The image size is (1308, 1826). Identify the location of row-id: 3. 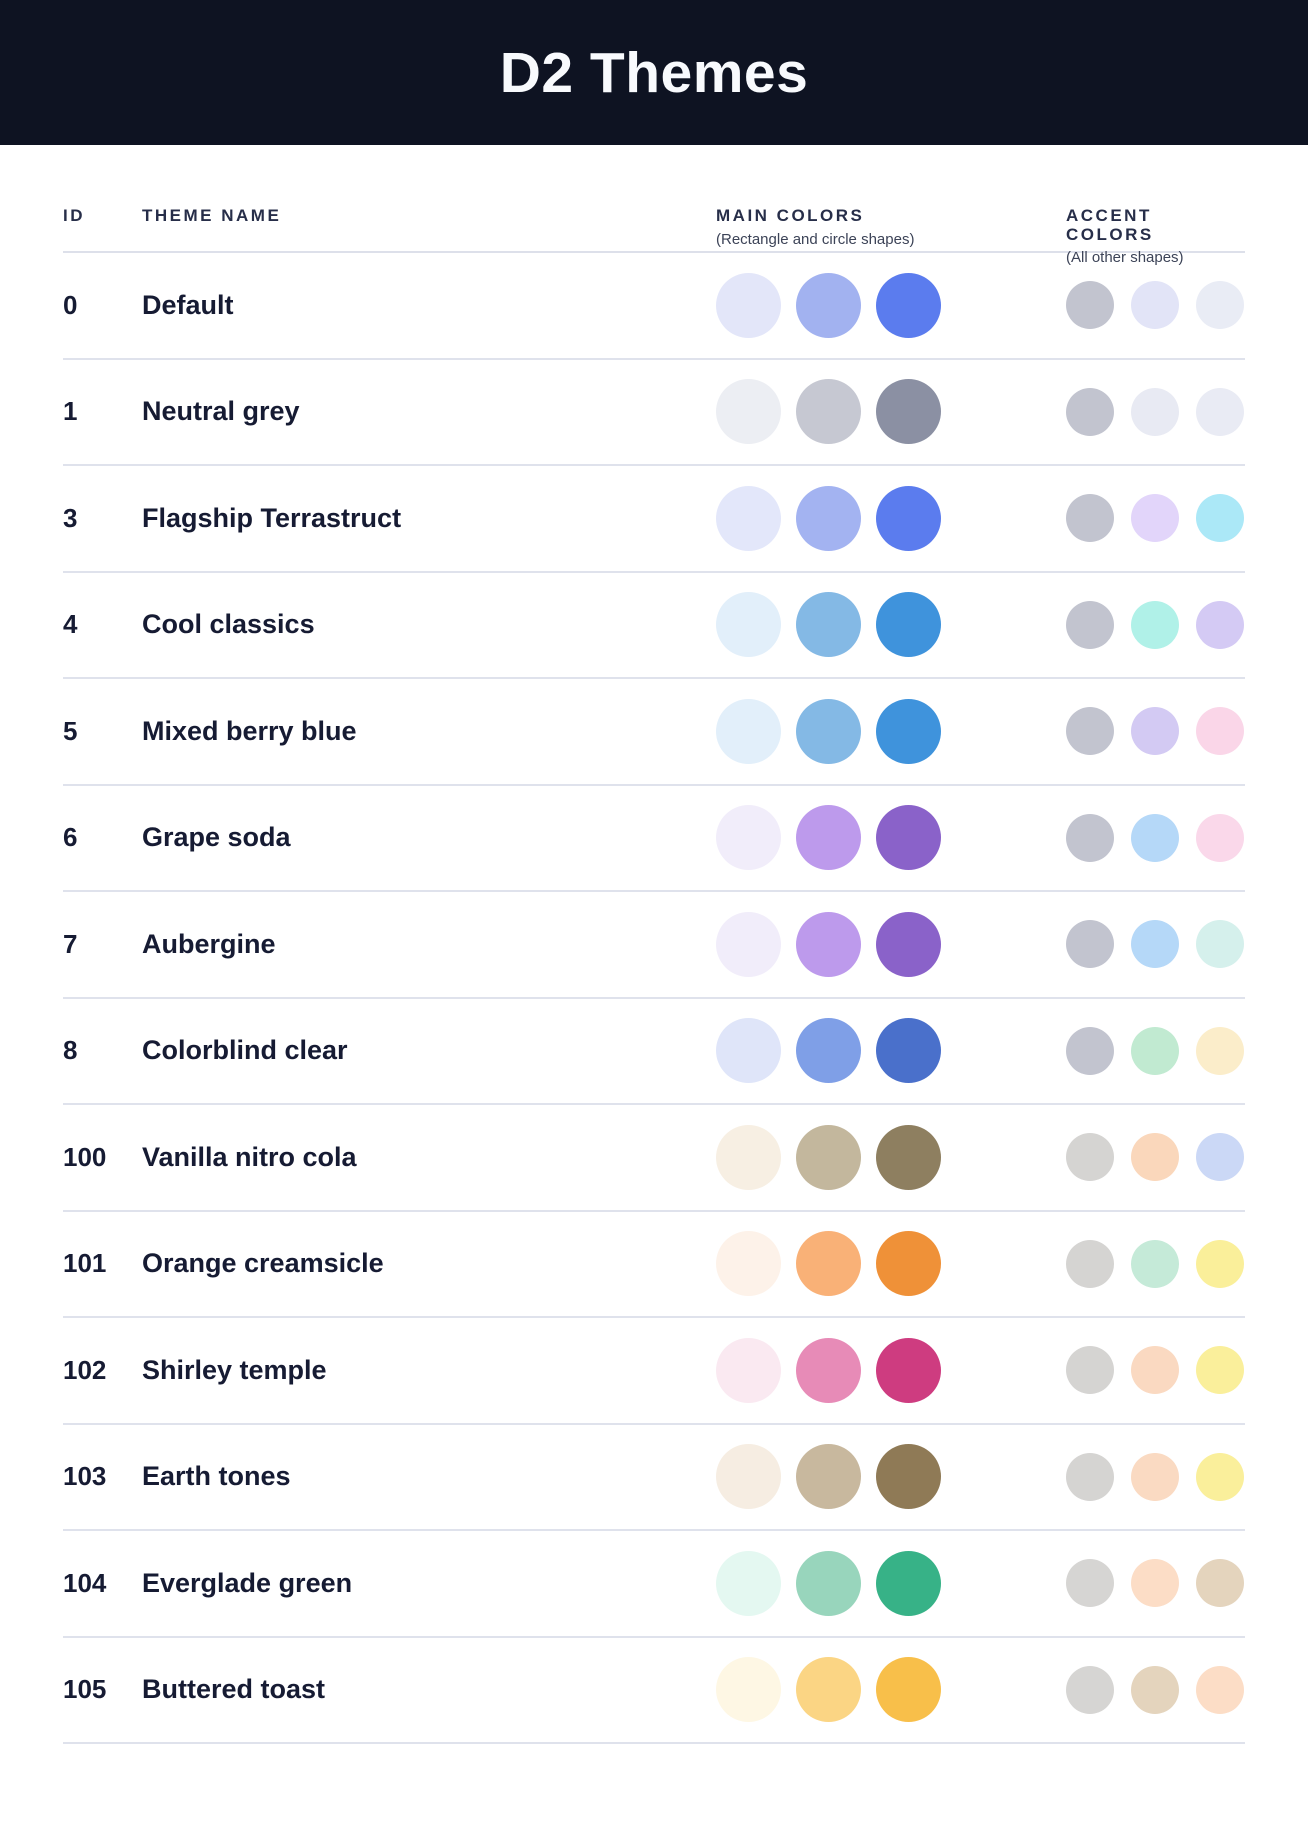
(70, 517).